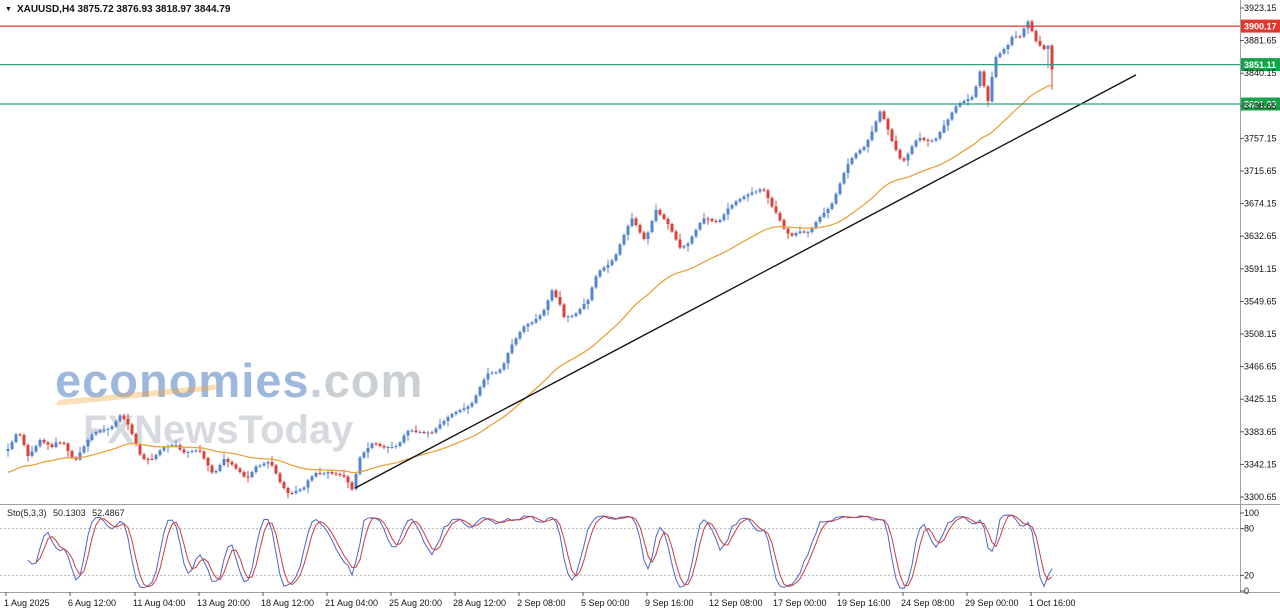  What do you see at coordinates (1260, 138) in the screenshot?
I see `svg-text: 3757.15` at bounding box center [1260, 138].